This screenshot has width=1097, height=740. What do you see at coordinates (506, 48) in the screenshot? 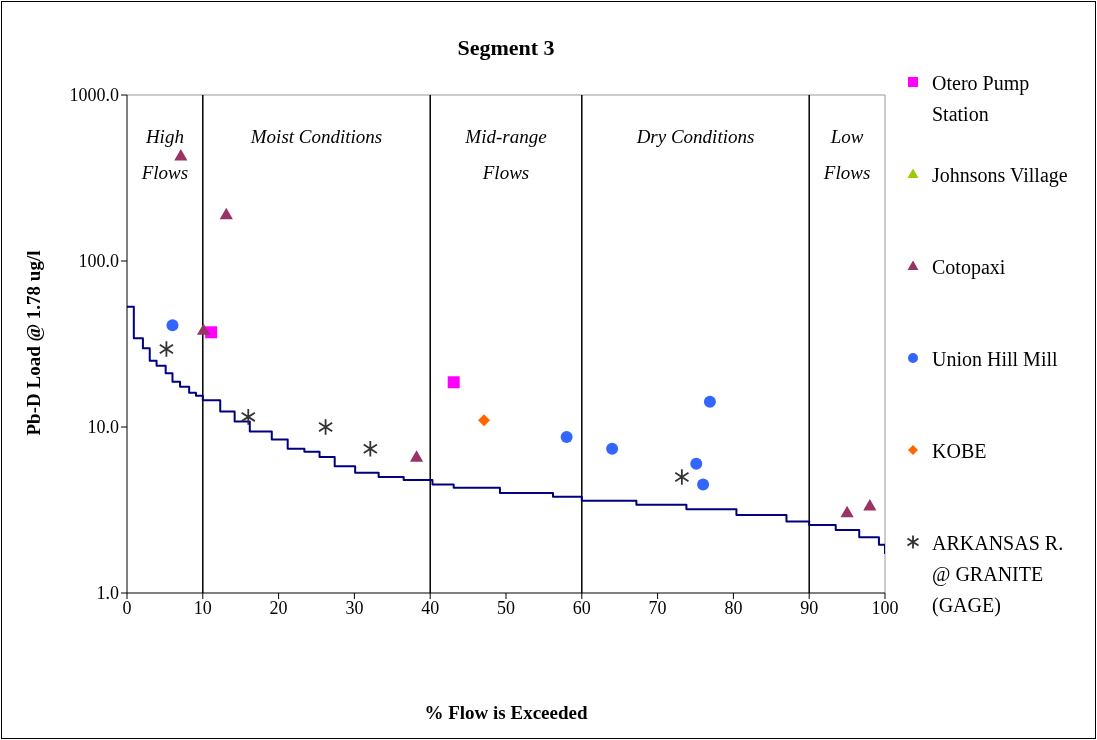
I see `chart-title: Segment 3` at bounding box center [506, 48].